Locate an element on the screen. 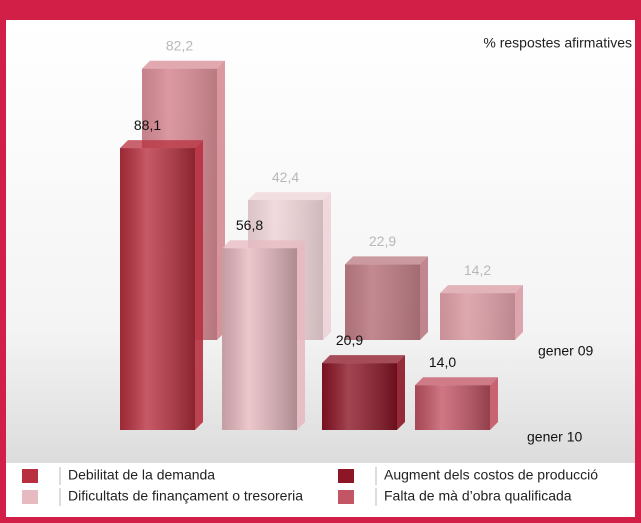 The height and width of the screenshot is (523, 641). value-label: 22,9 is located at coordinates (382, 241).